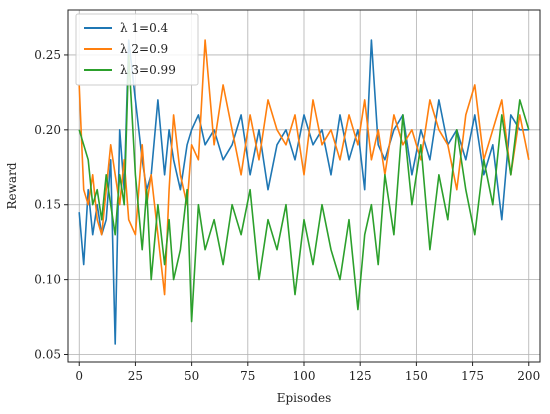  What do you see at coordinates (144, 28) in the screenshot?
I see `legend-label-1: λ 1=0.4` at bounding box center [144, 28].